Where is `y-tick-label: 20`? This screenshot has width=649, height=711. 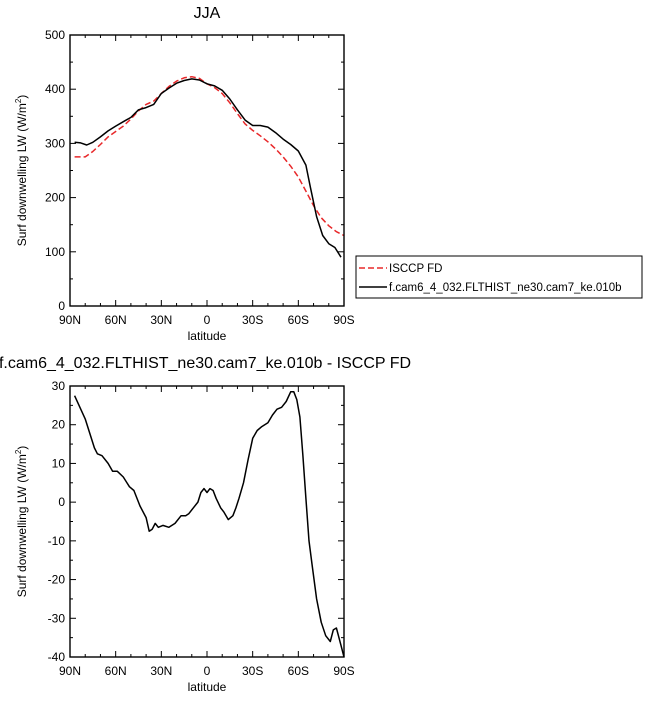 y-tick-label: 20 is located at coordinates (59, 425).